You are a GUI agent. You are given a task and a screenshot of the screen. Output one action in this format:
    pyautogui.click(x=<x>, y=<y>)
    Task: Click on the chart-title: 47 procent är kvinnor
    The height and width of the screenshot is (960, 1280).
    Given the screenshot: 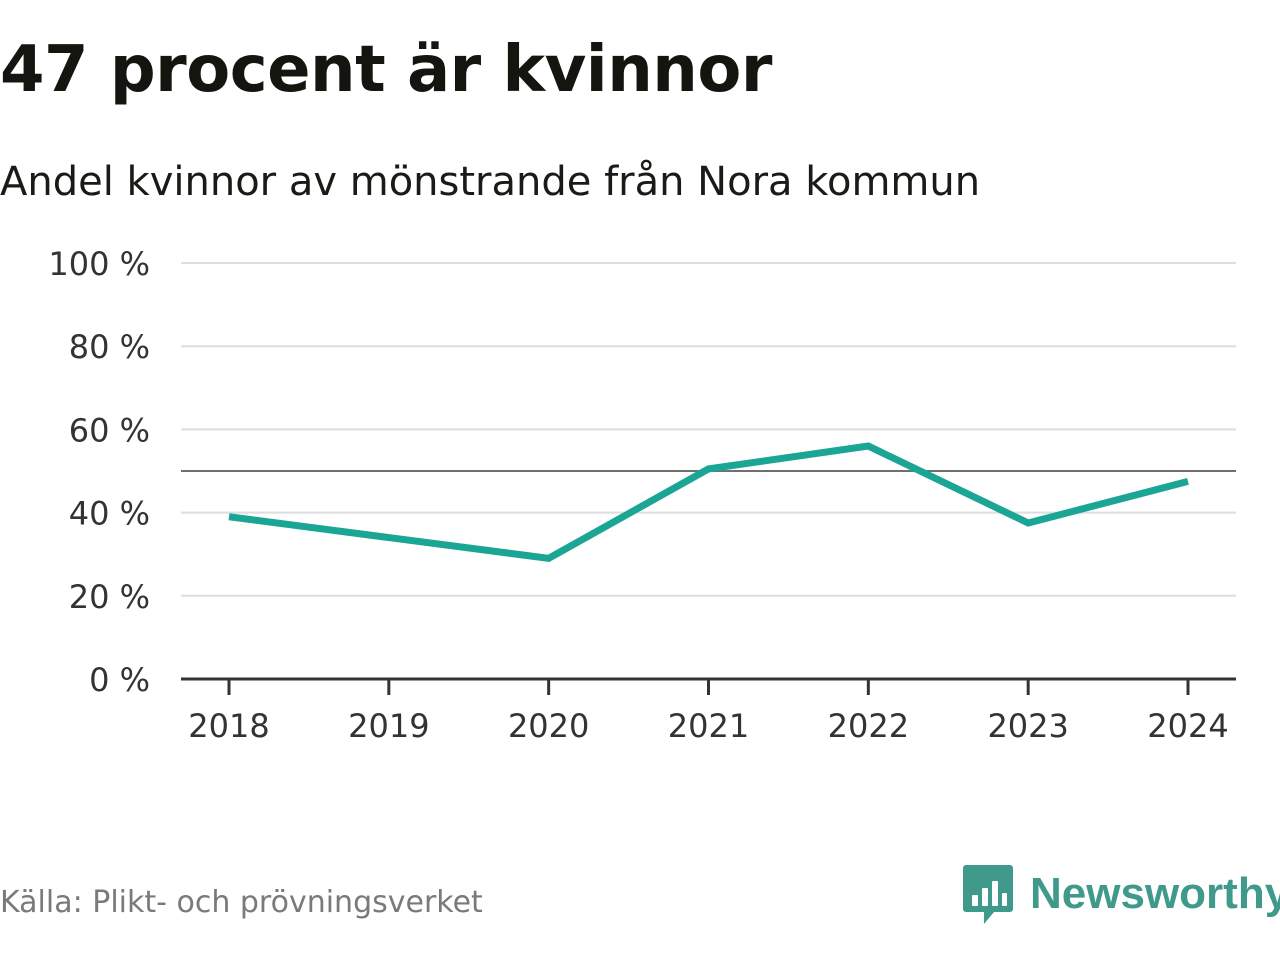 What is the action you would take?
    pyautogui.click(x=386, y=70)
    